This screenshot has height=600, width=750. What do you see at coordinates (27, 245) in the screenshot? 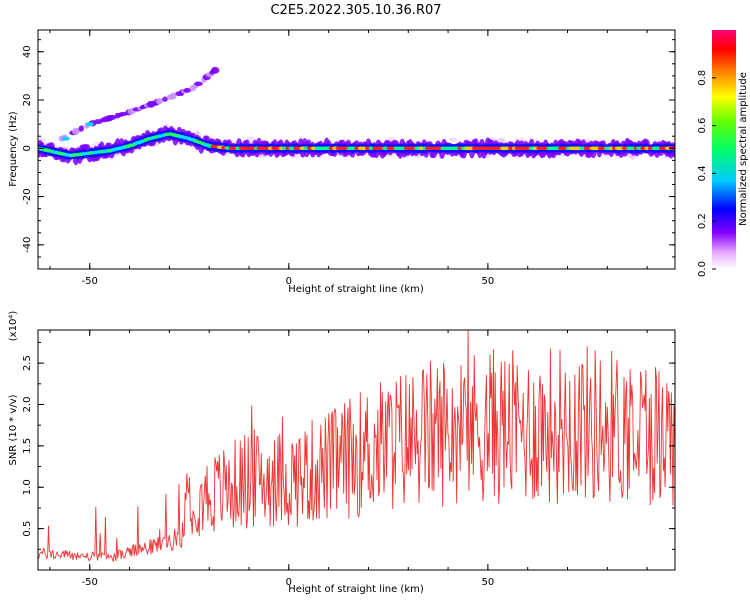
I see `y-tick-label: -40` at bounding box center [27, 245].